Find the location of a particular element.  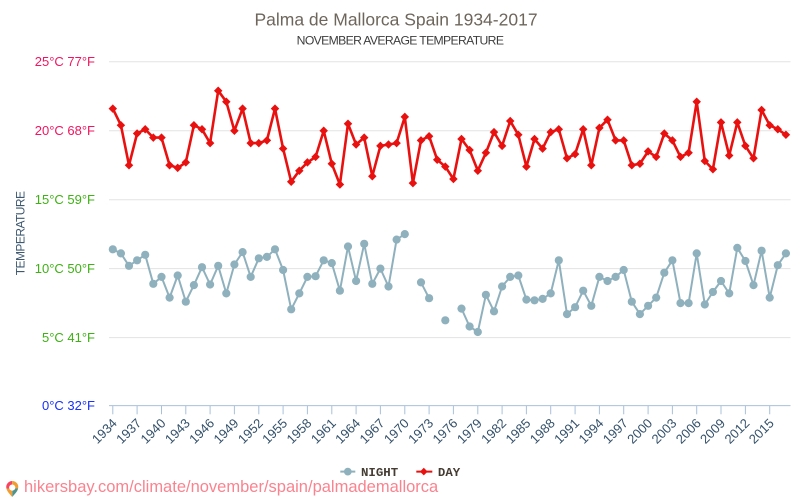

svg-text: 15°C 59°F is located at coordinates (65, 199).